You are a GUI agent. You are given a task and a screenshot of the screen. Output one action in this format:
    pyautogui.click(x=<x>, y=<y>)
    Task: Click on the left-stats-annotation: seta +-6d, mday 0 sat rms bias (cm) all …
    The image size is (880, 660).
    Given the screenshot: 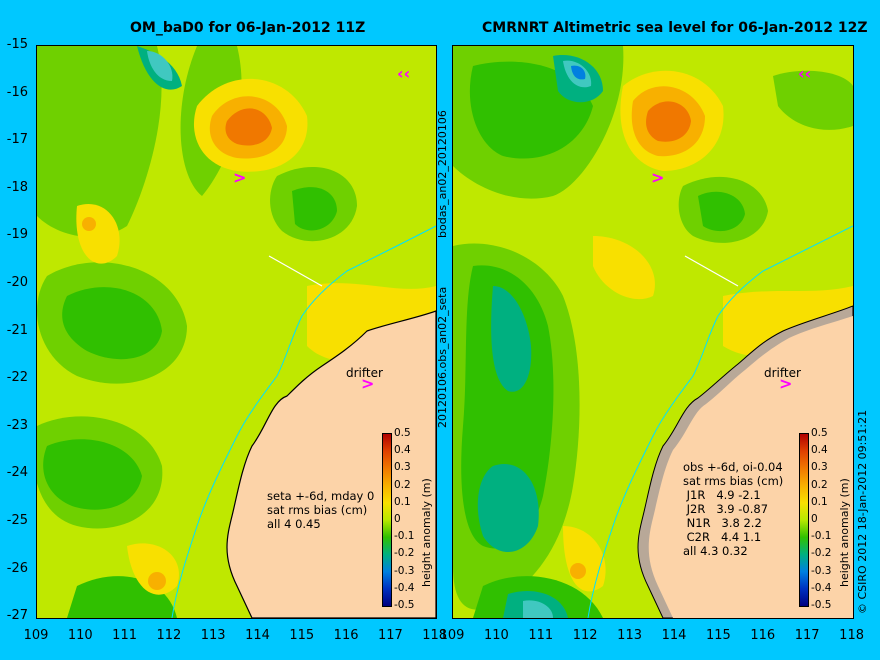 What is the action you would take?
    pyautogui.click(x=321, y=510)
    